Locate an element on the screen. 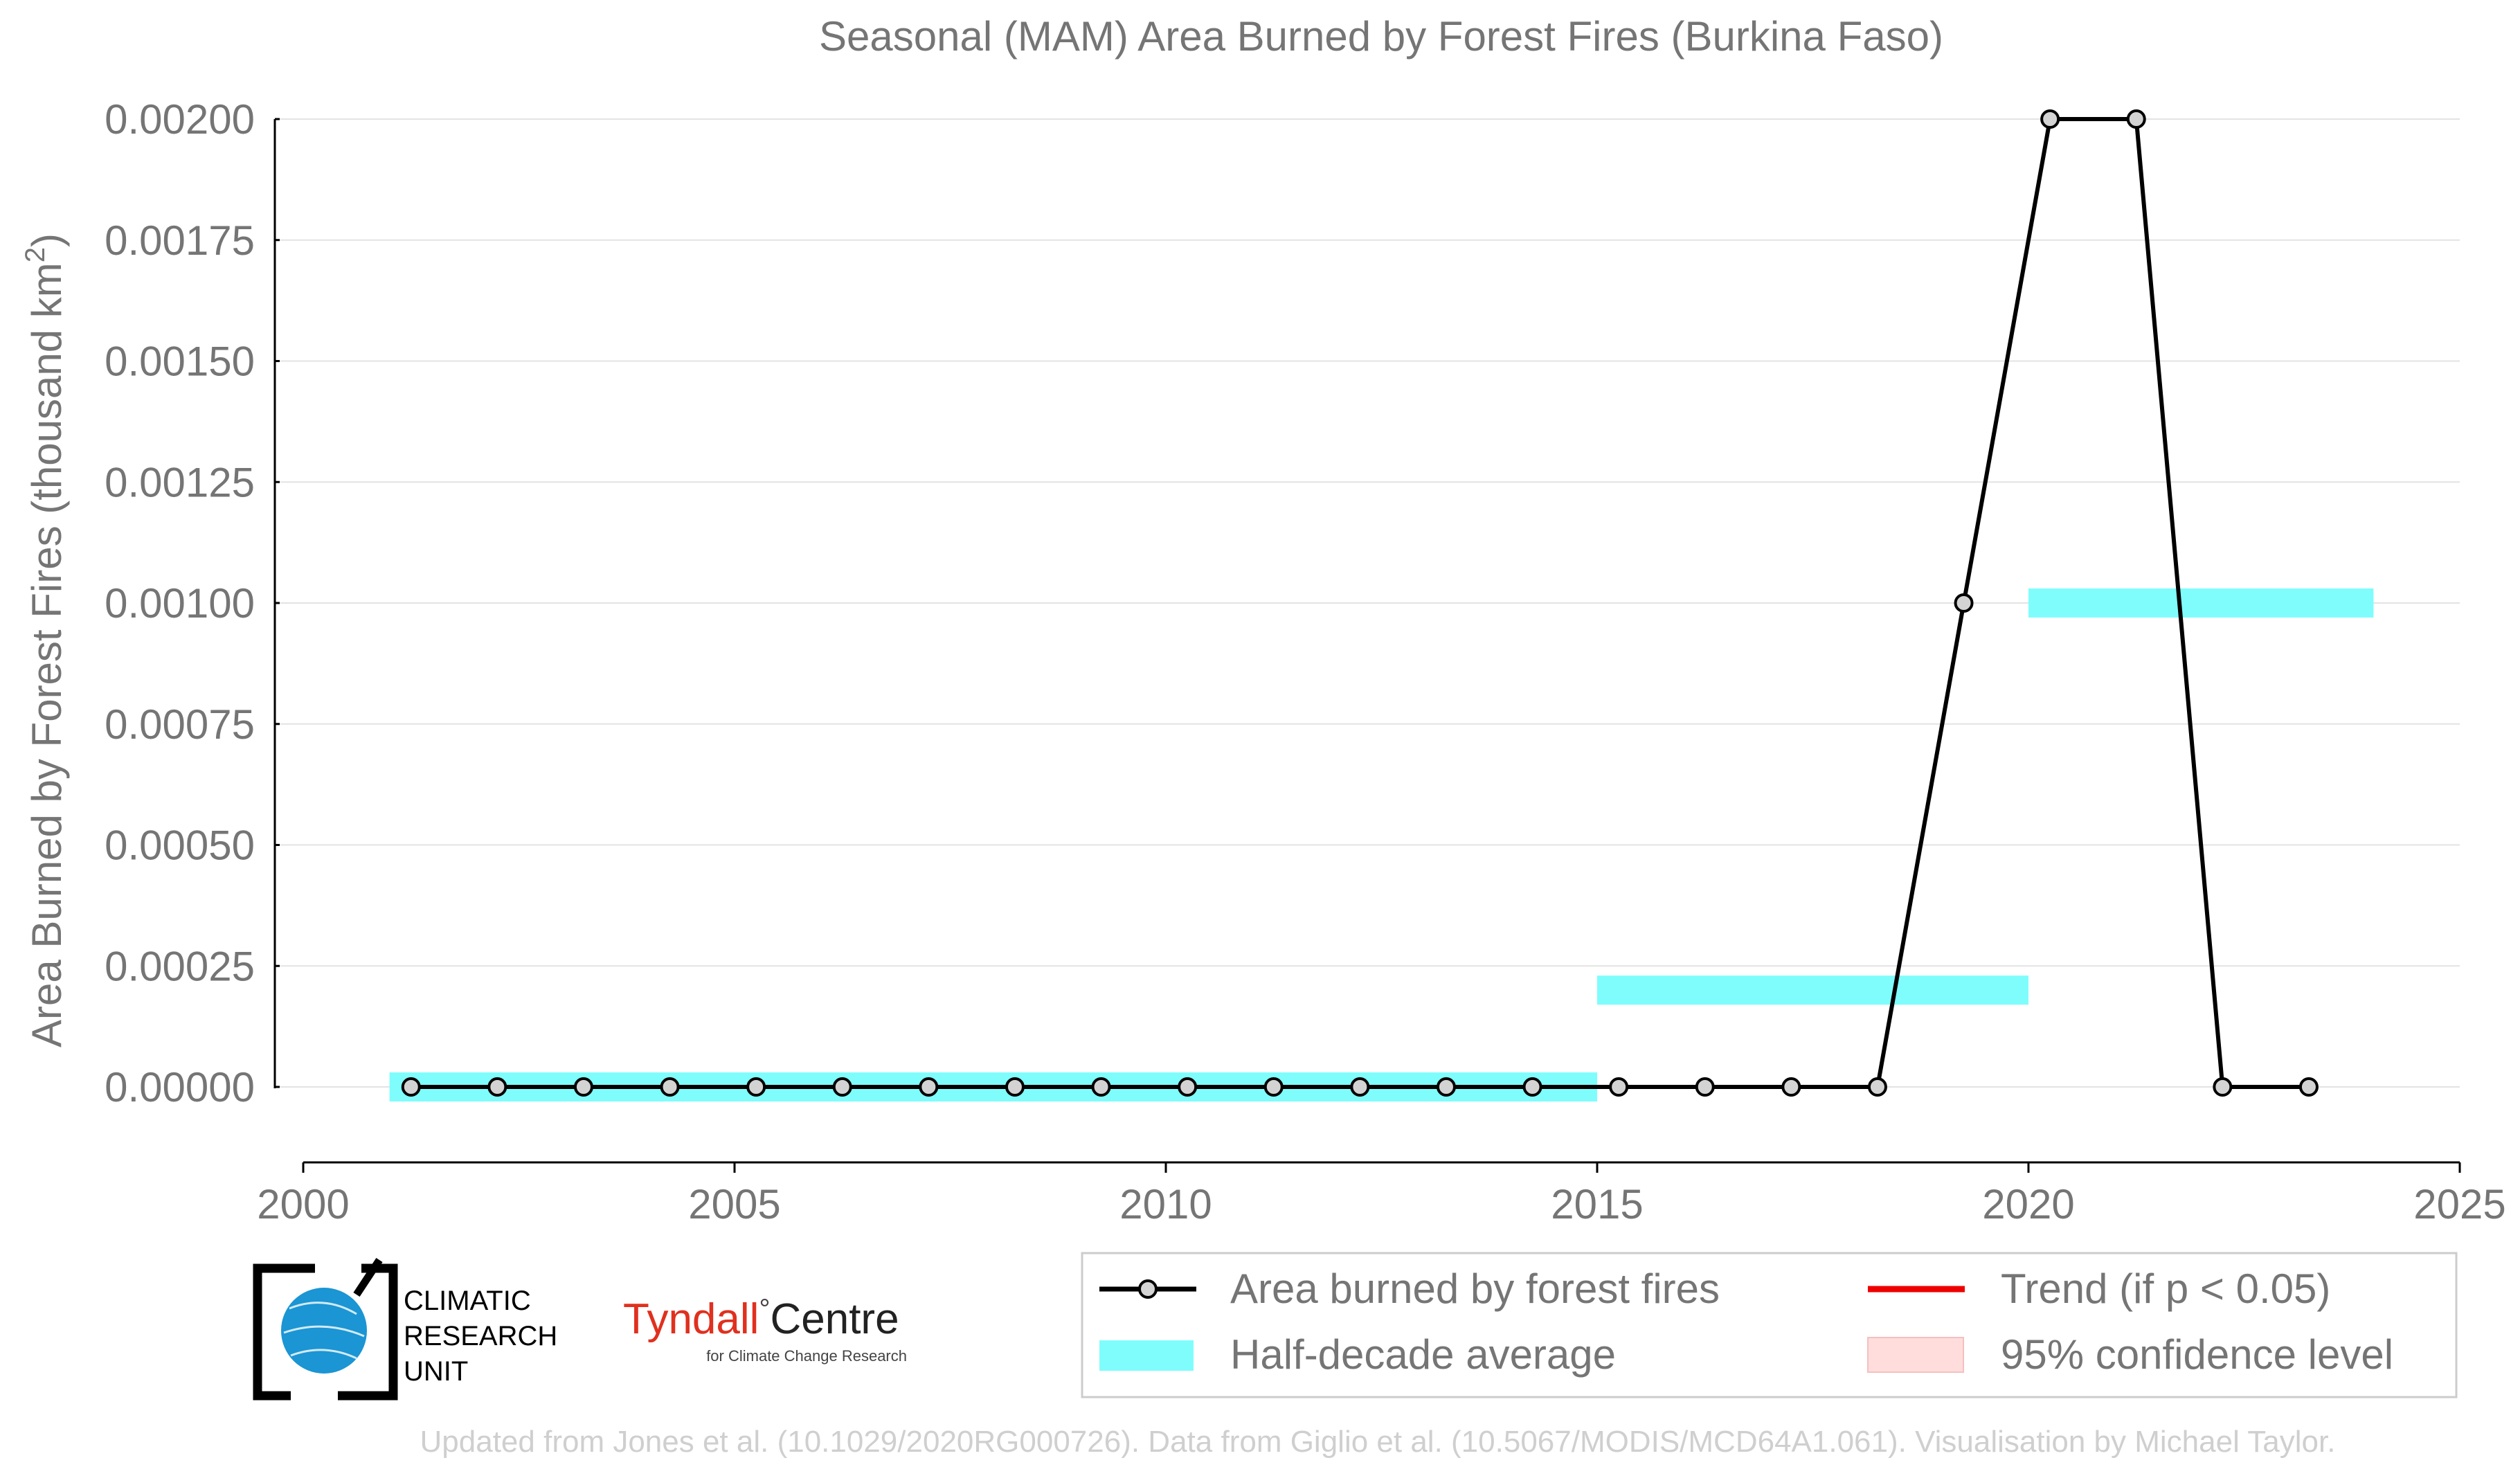 The width and height of the screenshot is (2520, 1476). legend-label: 95% confidence level is located at coordinates (2197, 1354).